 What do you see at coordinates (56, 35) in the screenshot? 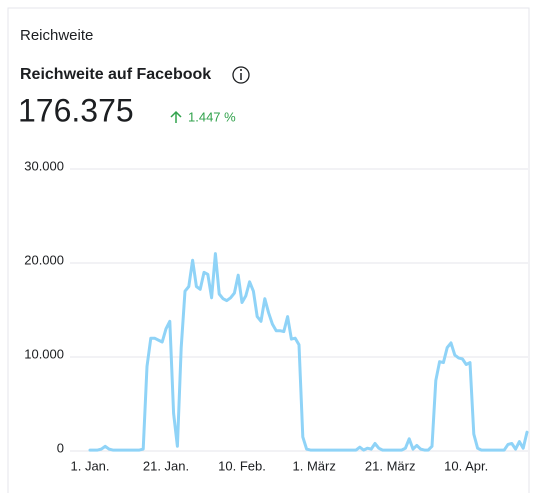
I see `card-title: Reichweite` at bounding box center [56, 35].